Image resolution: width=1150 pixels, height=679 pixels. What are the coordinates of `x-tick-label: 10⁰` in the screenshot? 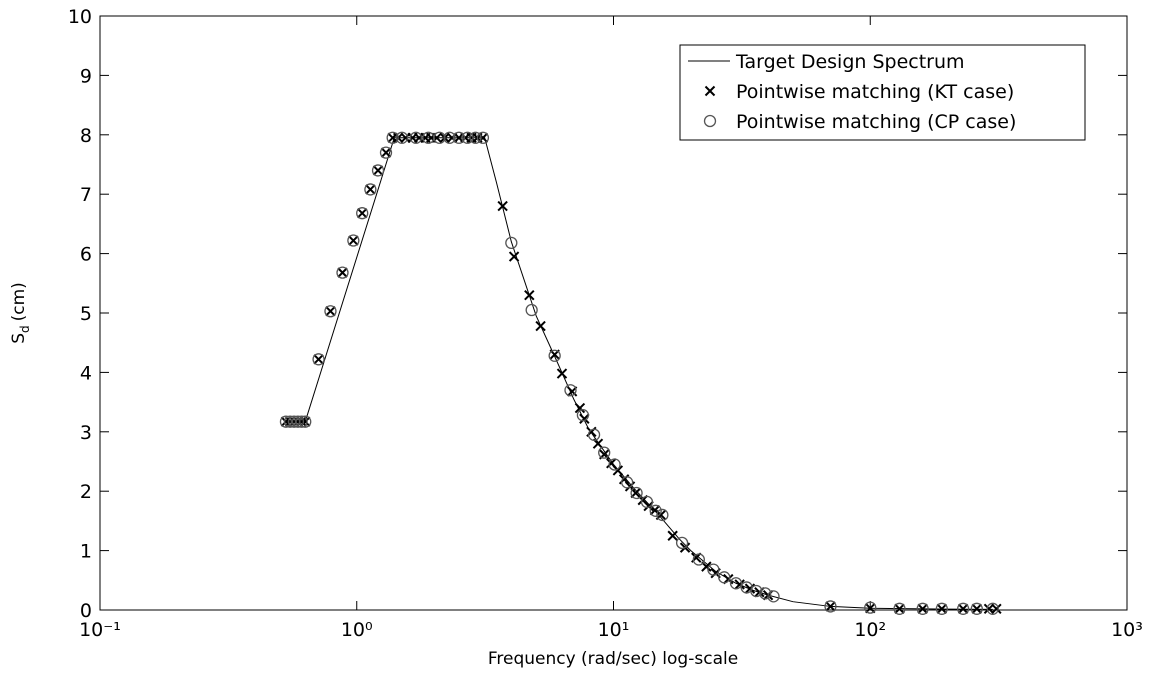 It's located at (357, 630).